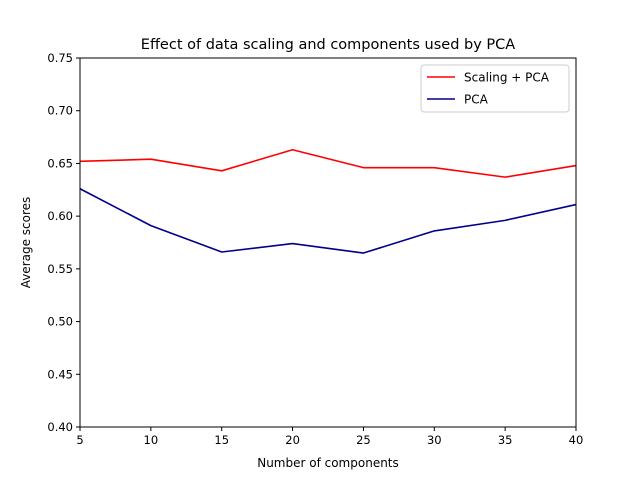 This screenshot has width=640, height=480. I want to click on y-tick-label: 0.75, so click(60, 58).